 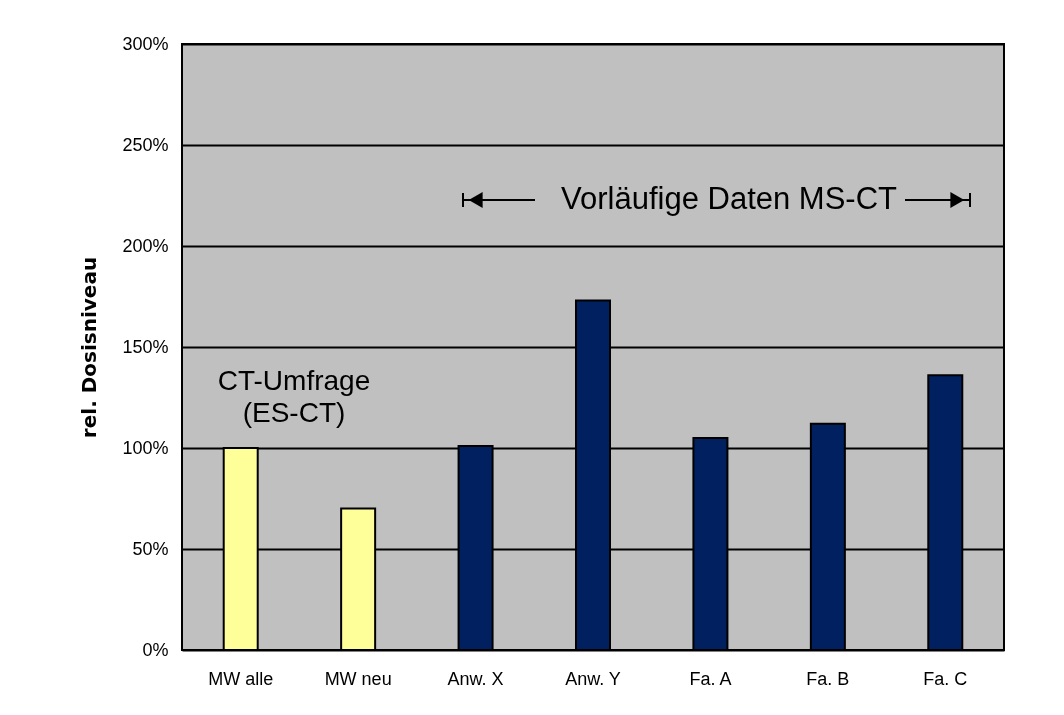 What do you see at coordinates (145, 144) in the screenshot?
I see `y-tick-label: 250%` at bounding box center [145, 144].